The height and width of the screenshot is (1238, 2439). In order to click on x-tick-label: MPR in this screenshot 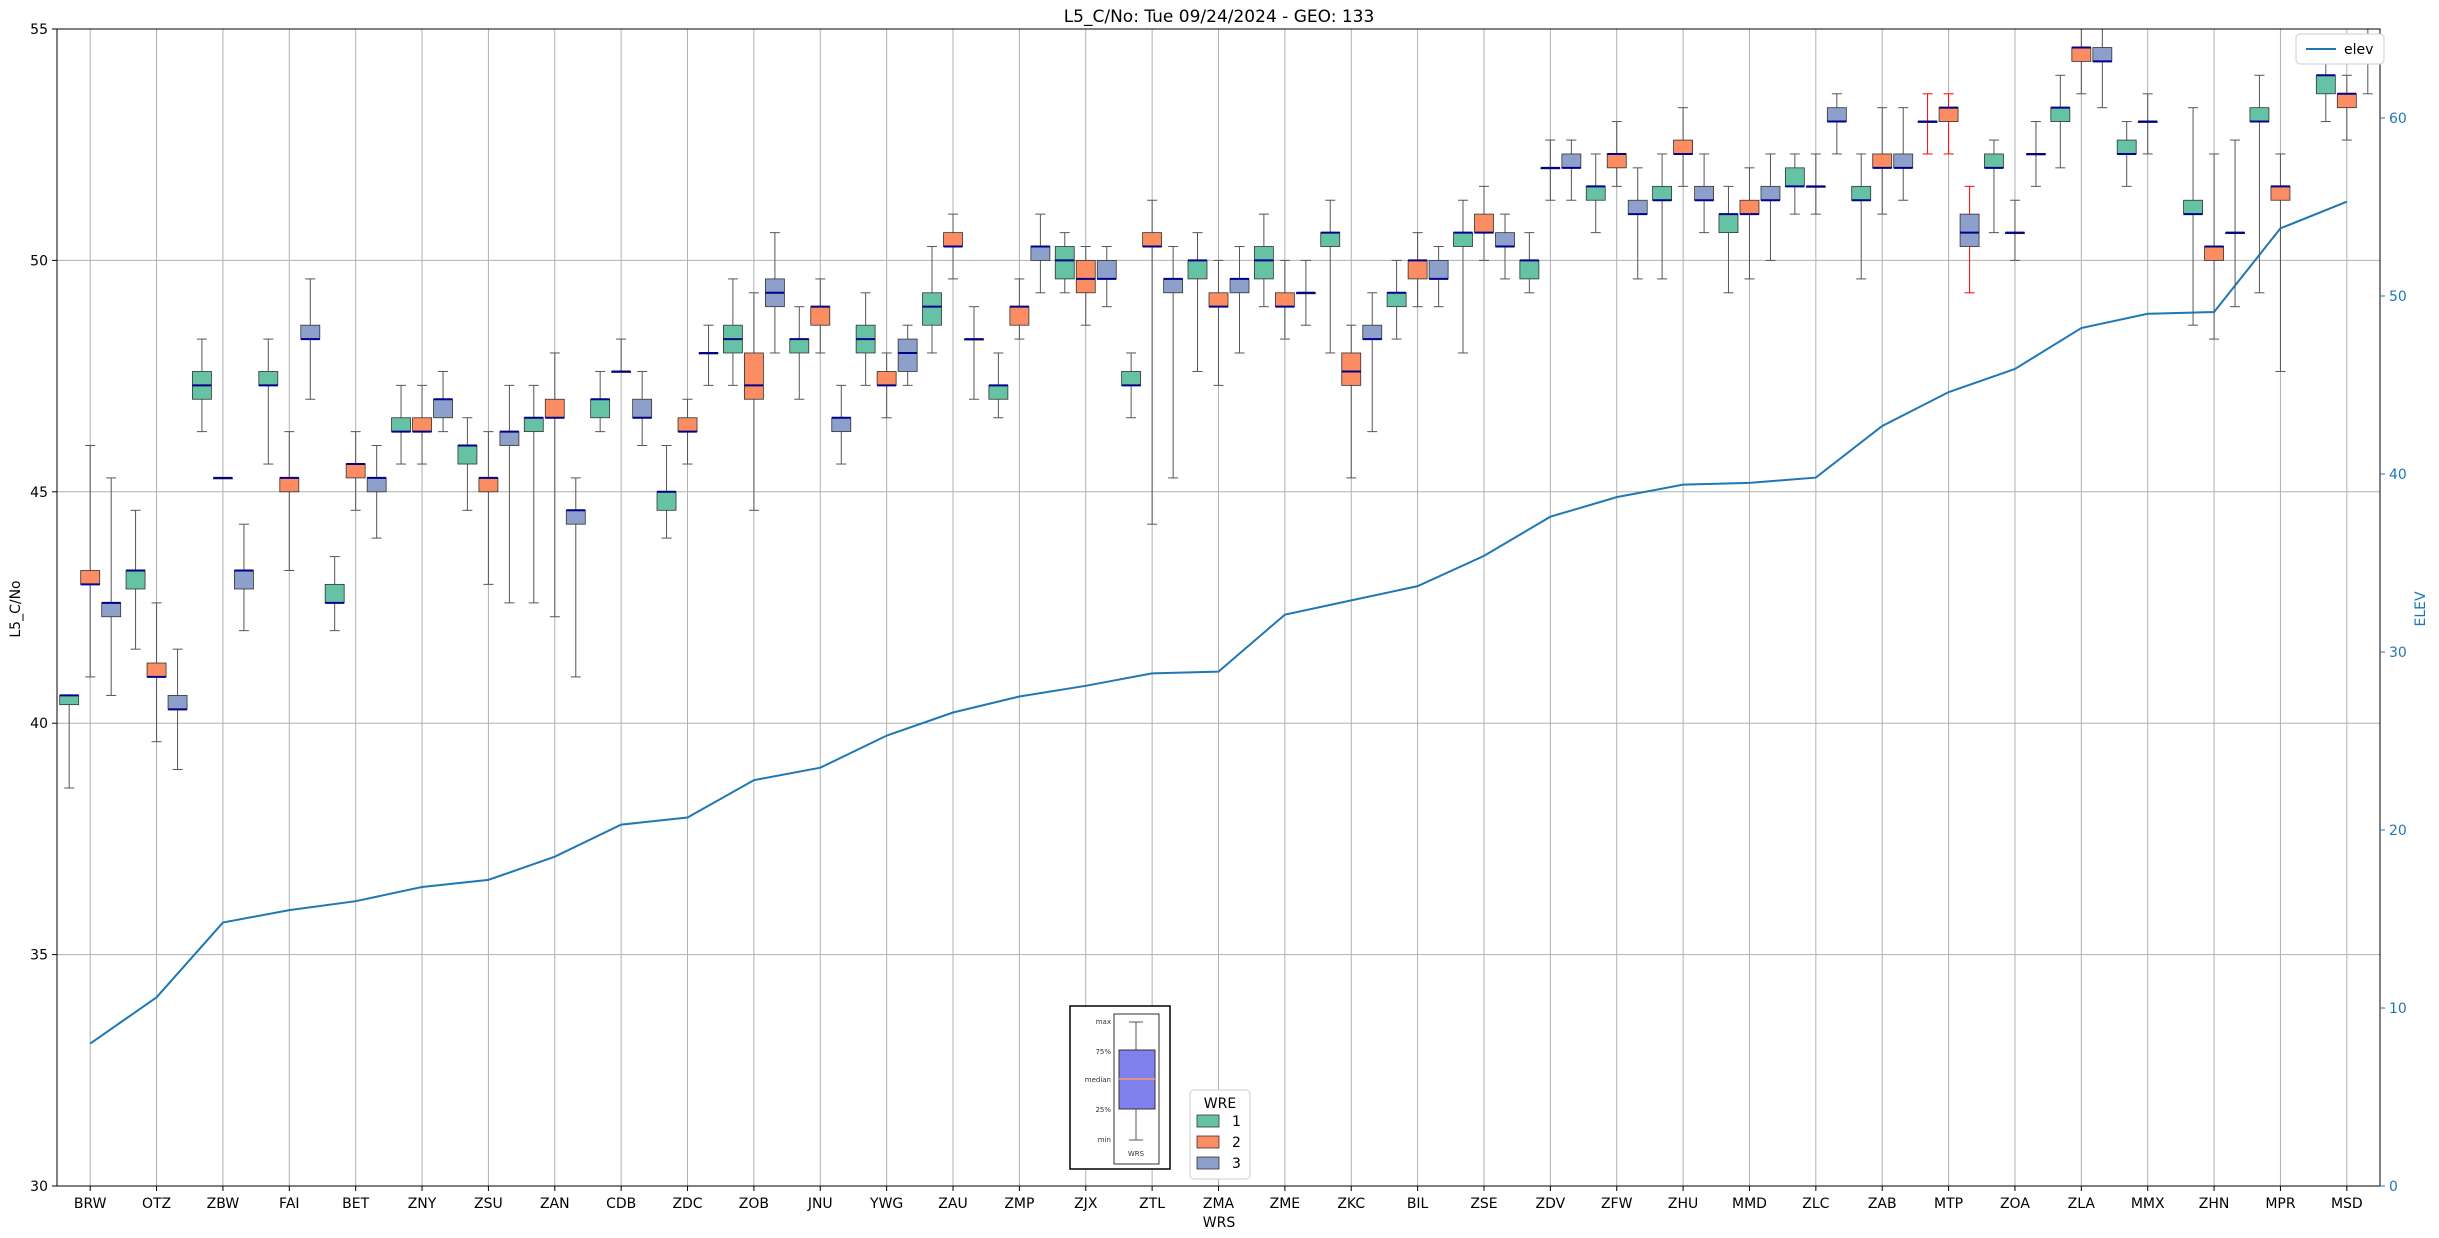, I will do `click(2280, 1204)`.